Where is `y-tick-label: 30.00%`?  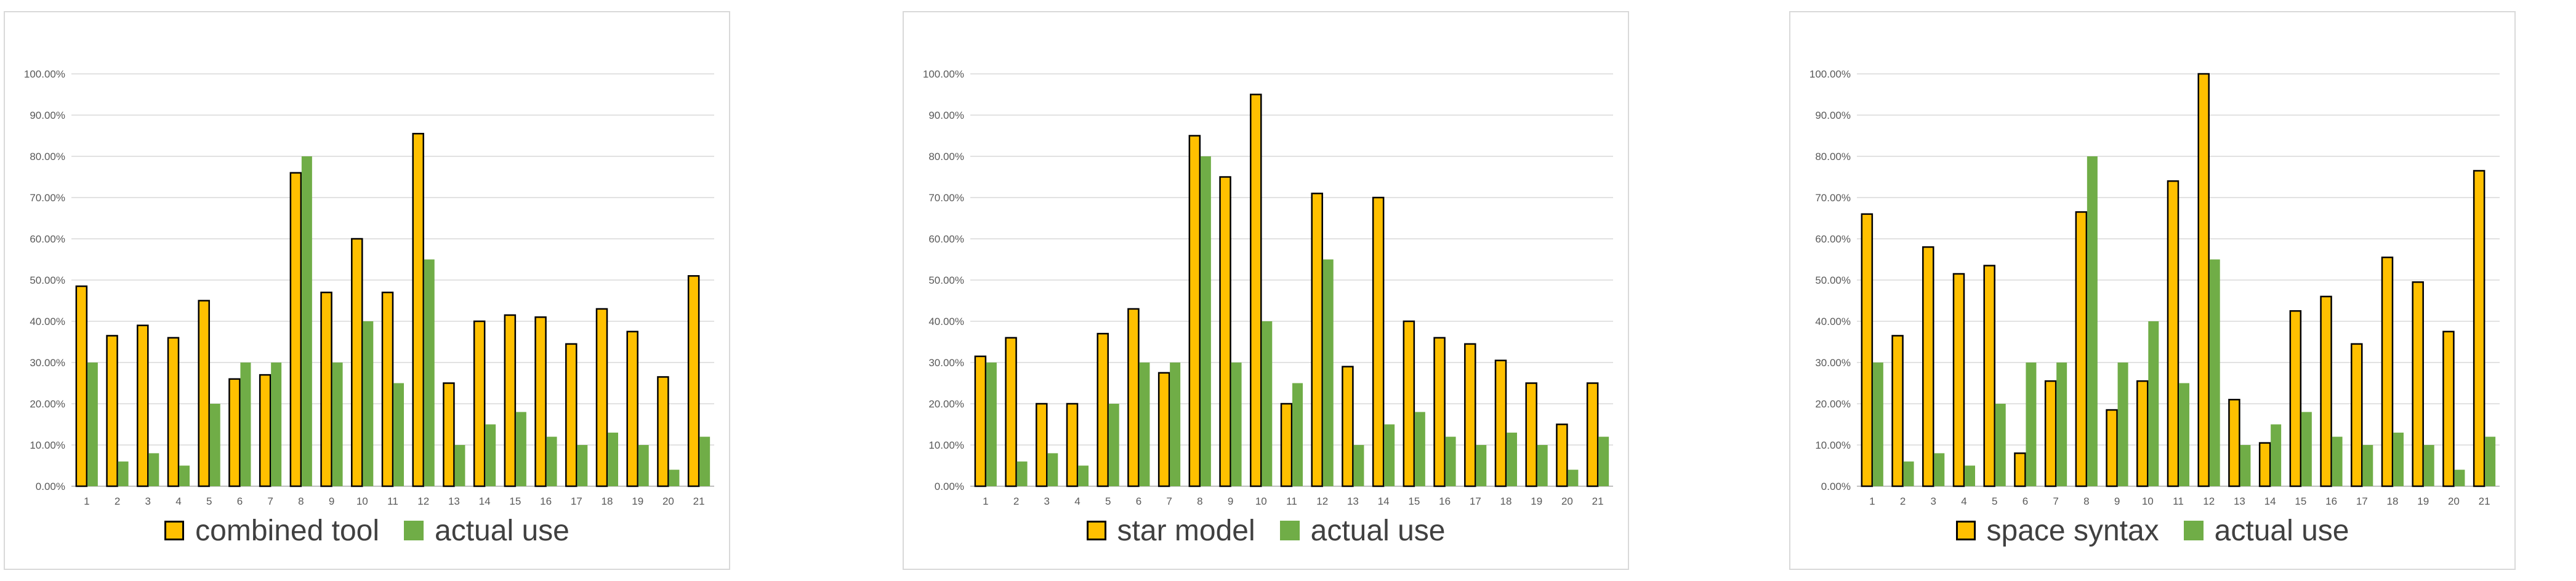
y-tick-label: 30.00% is located at coordinates (47, 363).